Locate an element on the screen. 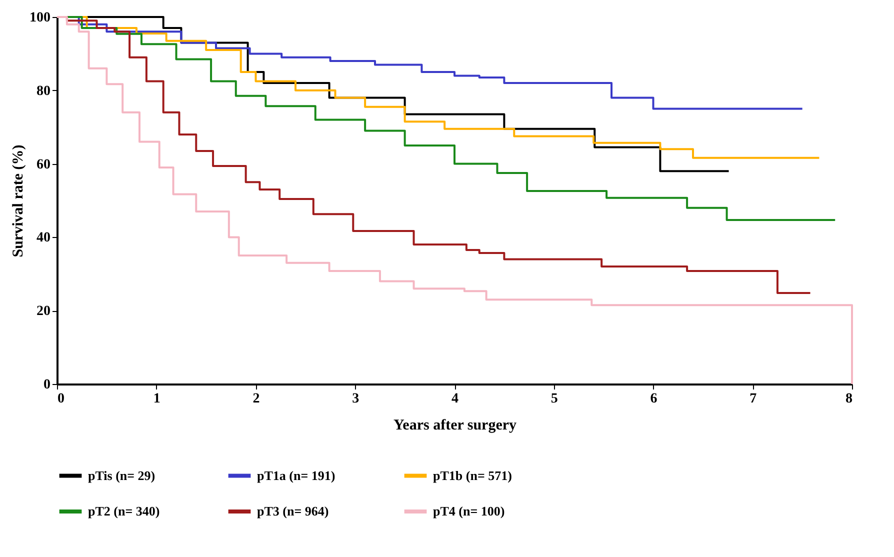 The height and width of the screenshot is (557, 894). y-tick-label: 0 is located at coordinates (47, 385).